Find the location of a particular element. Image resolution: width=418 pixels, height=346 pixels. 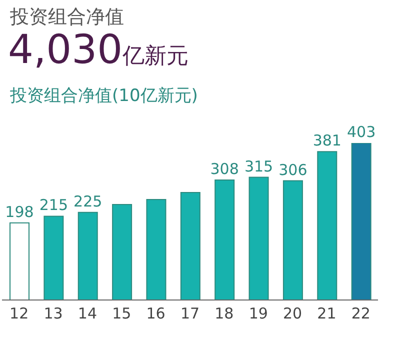

data-label: 215 is located at coordinates (53, 205).